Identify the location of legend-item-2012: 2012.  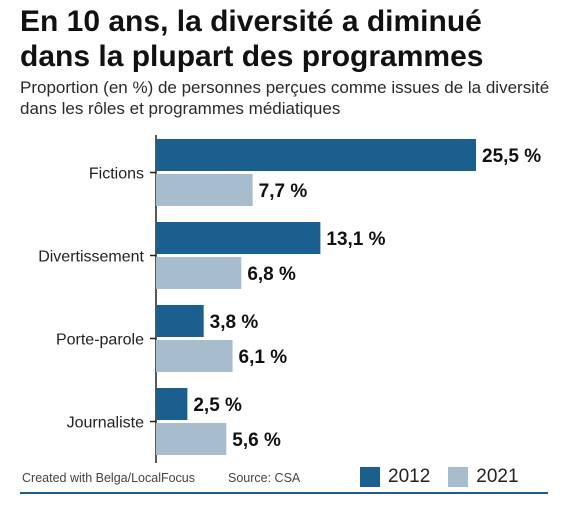
(395, 477).